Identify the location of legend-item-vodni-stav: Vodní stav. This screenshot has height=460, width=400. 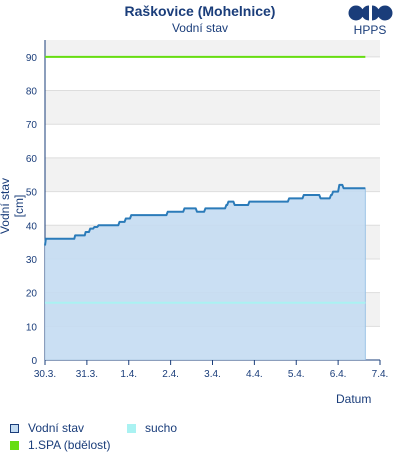
(47, 428).